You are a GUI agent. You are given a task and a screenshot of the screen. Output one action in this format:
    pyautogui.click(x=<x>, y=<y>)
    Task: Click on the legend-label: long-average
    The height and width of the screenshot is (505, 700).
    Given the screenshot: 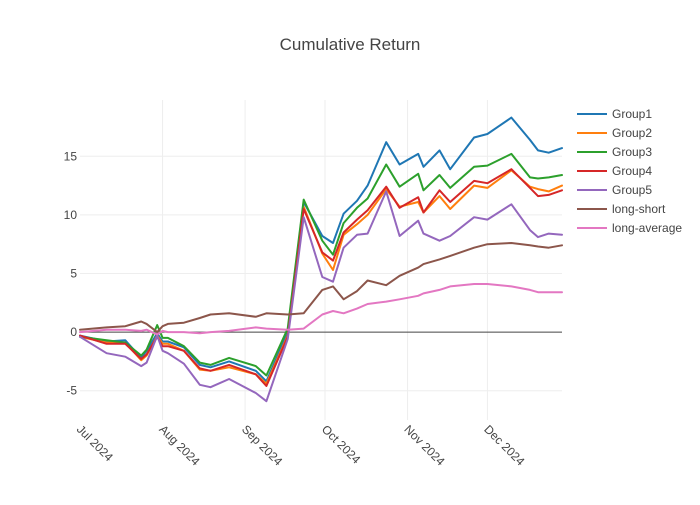 What is the action you would take?
    pyautogui.click(x=647, y=228)
    